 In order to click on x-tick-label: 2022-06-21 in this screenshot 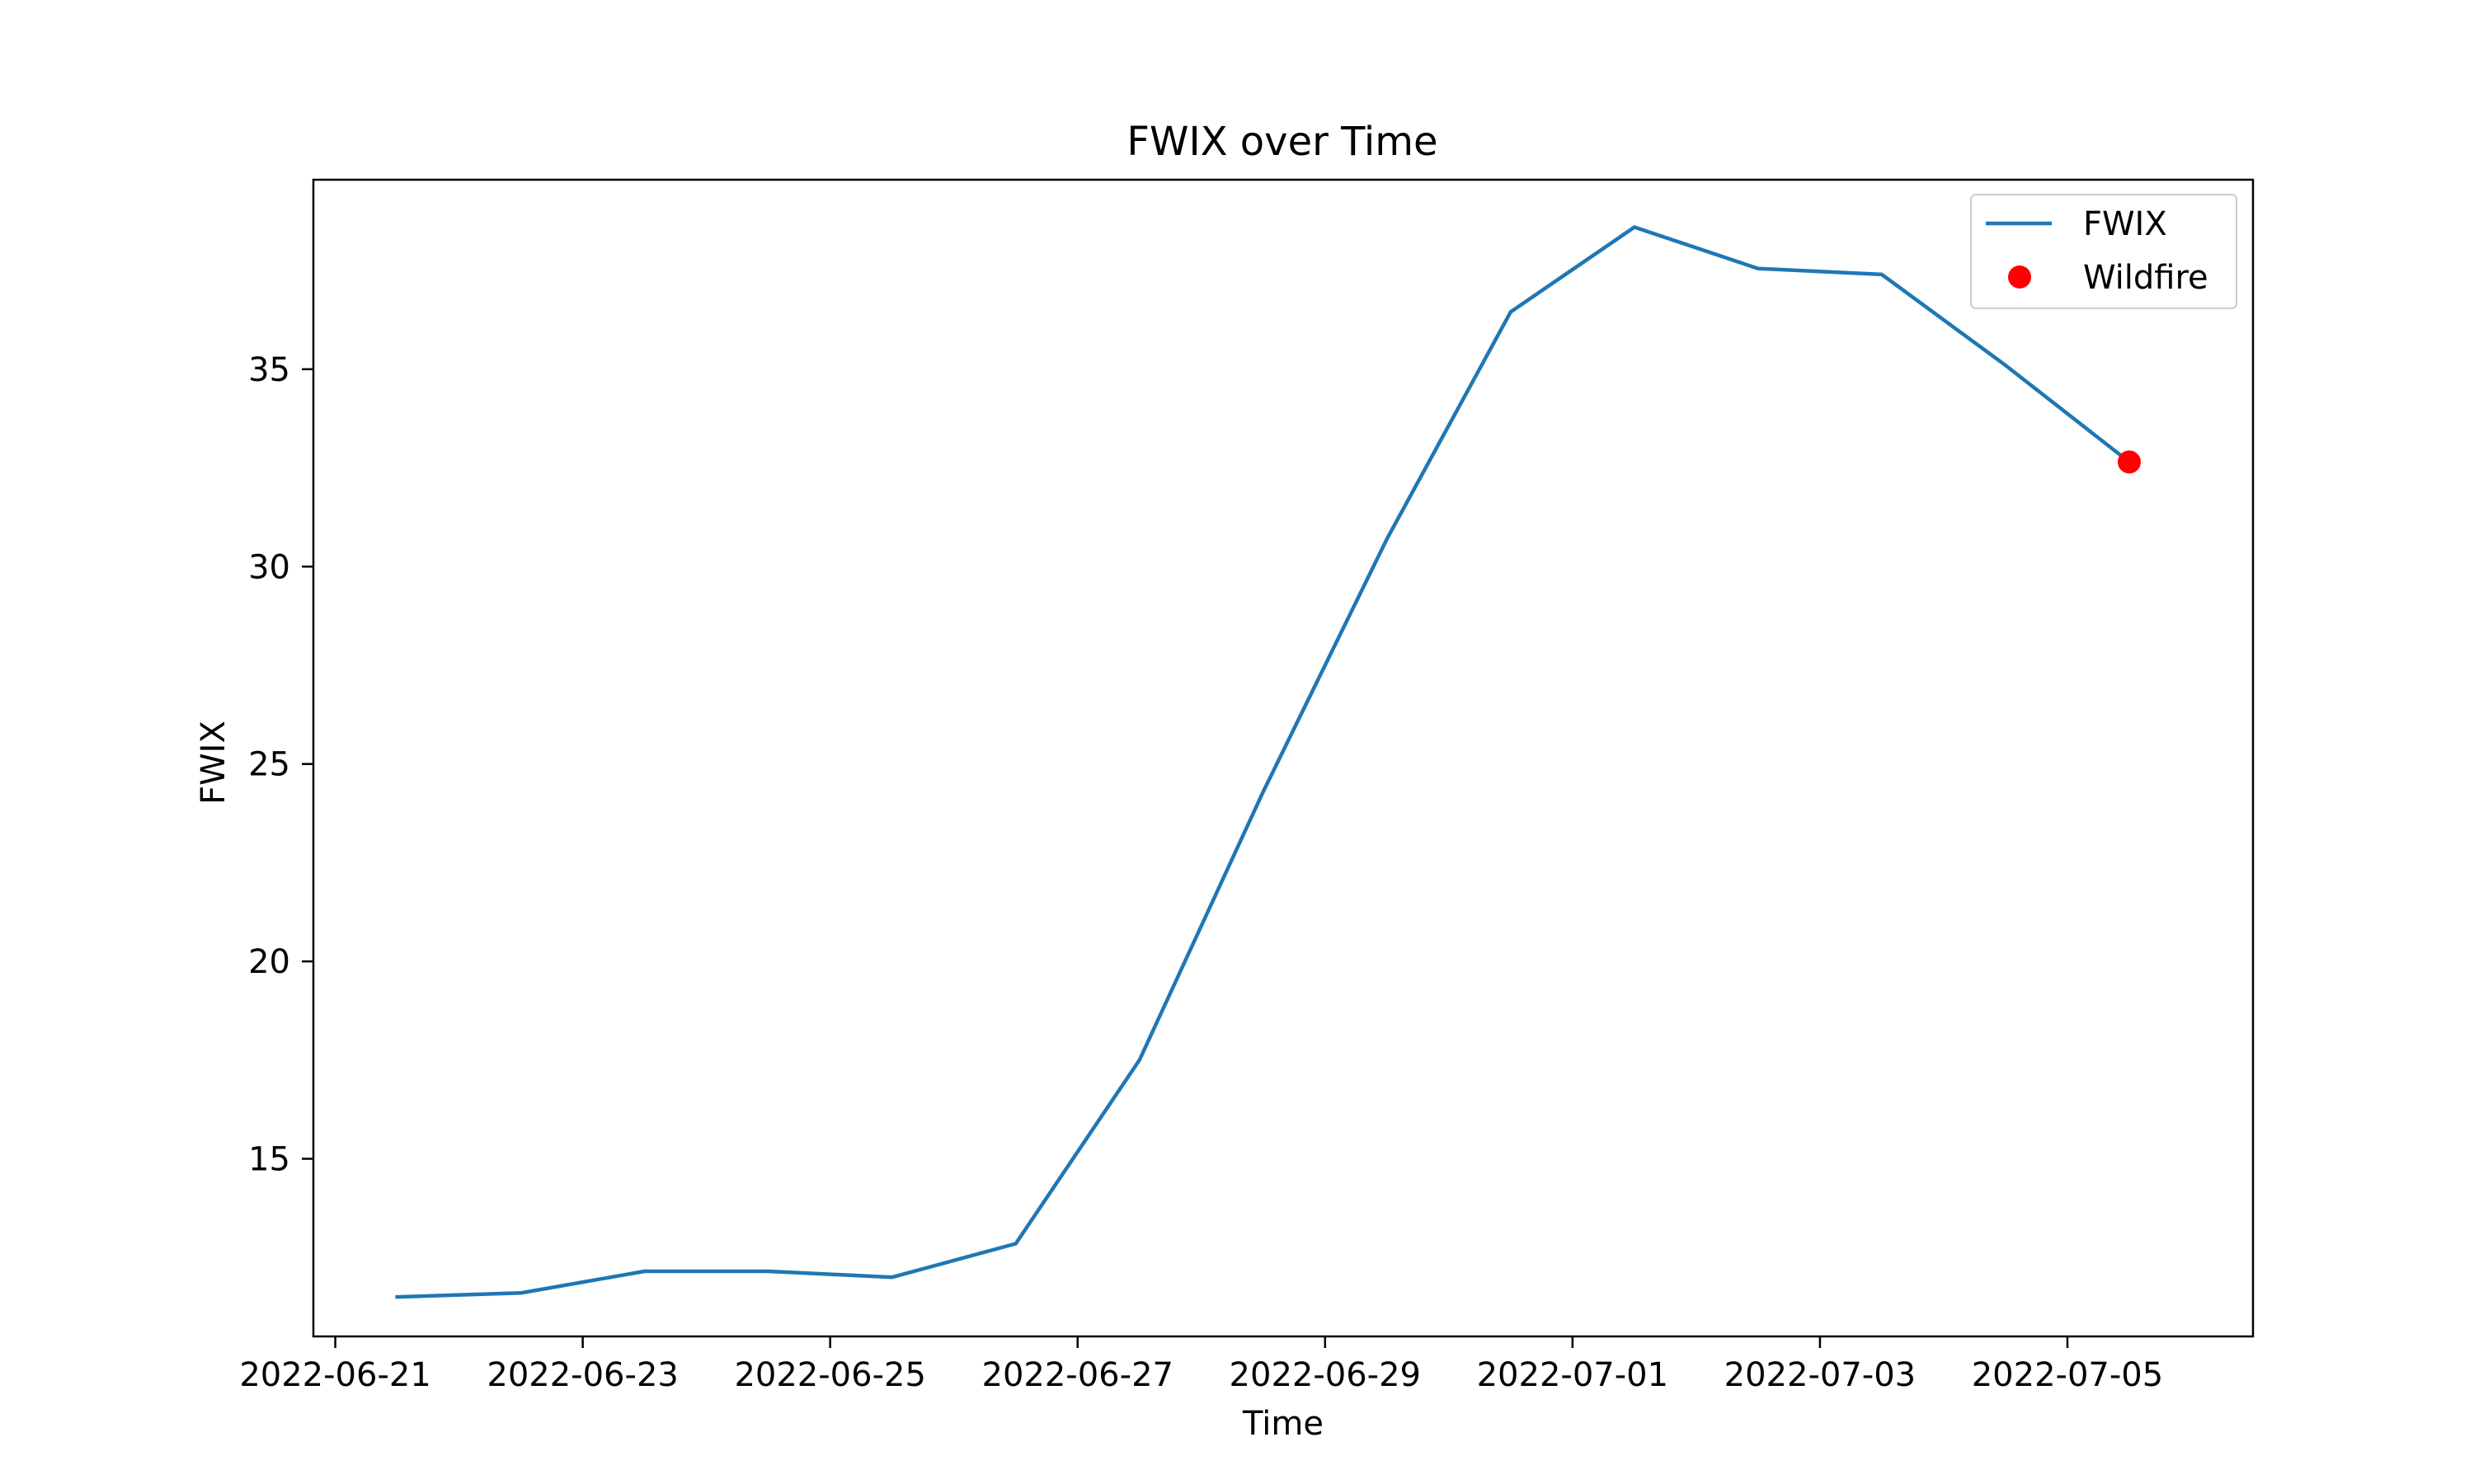, I will do `click(334, 1375)`.